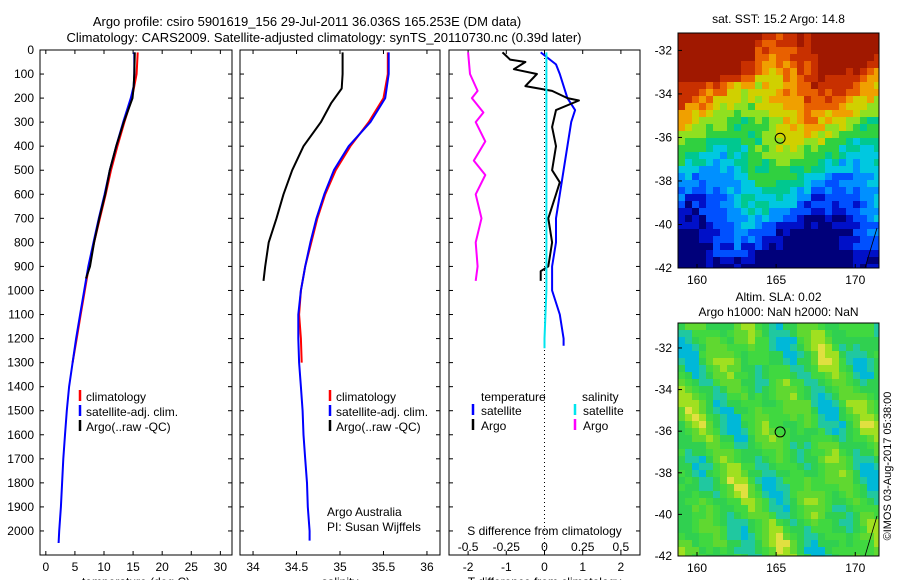  What do you see at coordinates (24, 146) in the screenshot?
I see `y-tick-label: 400` at bounding box center [24, 146].